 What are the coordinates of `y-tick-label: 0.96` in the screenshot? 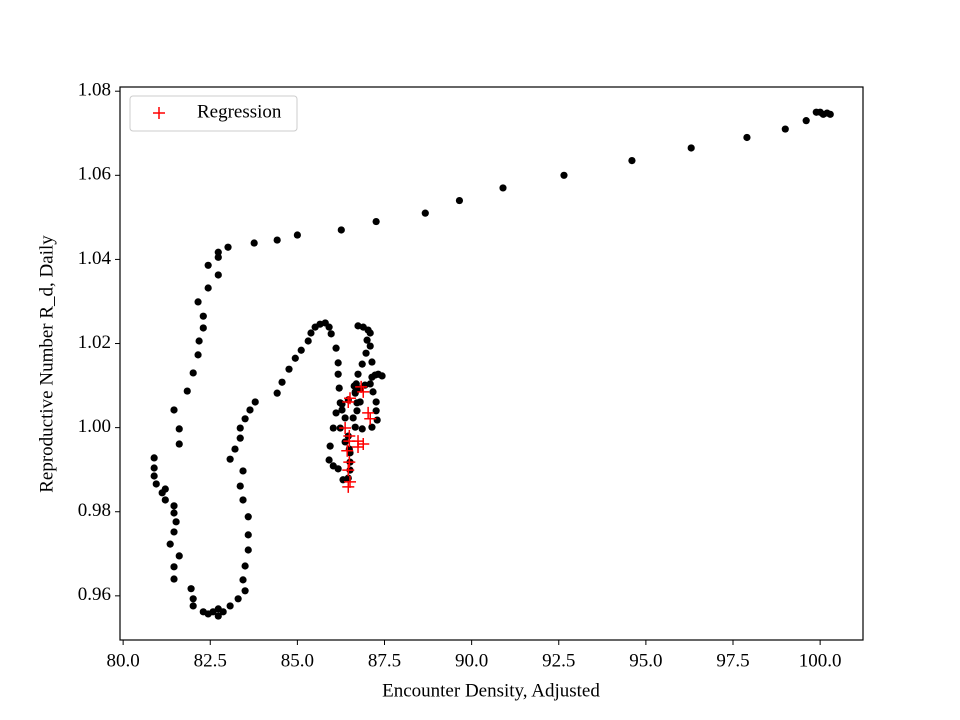 It's located at (94, 594).